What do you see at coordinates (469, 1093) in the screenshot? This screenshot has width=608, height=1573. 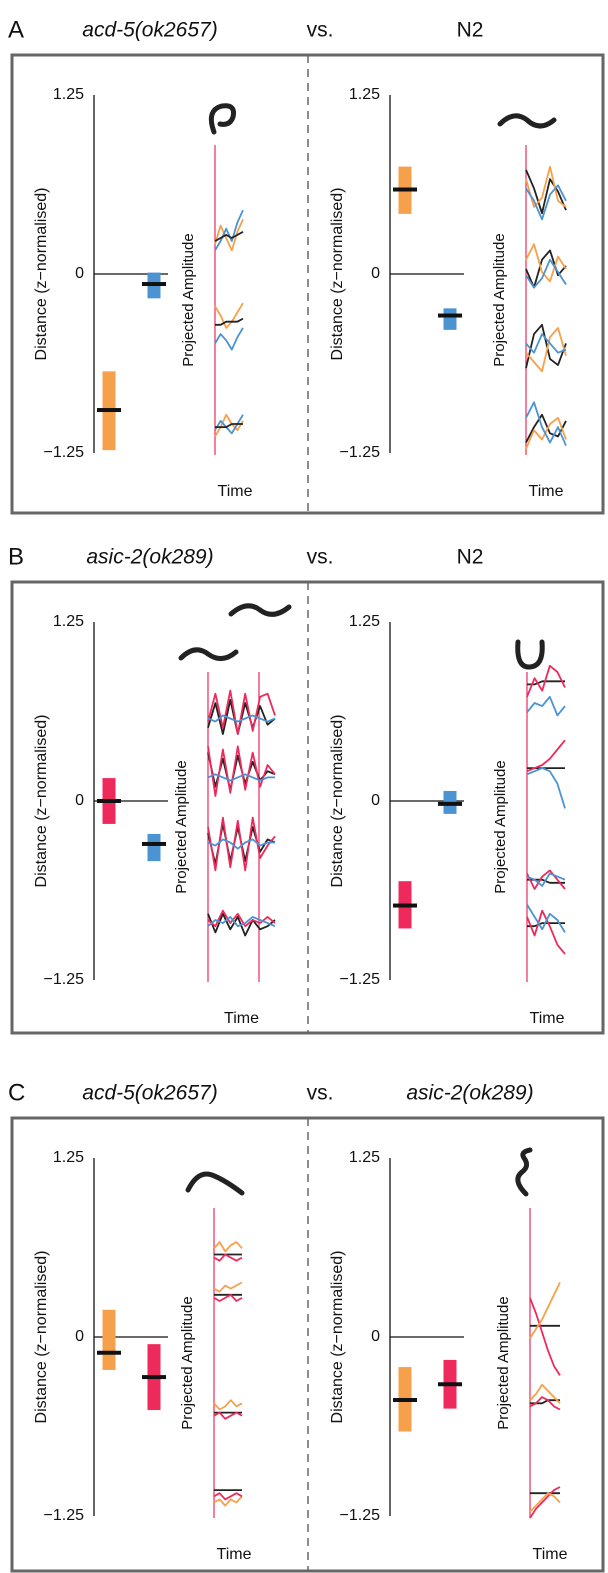 I see `right-strain: asic-2(ok289)` at bounding box center [469, 1093].